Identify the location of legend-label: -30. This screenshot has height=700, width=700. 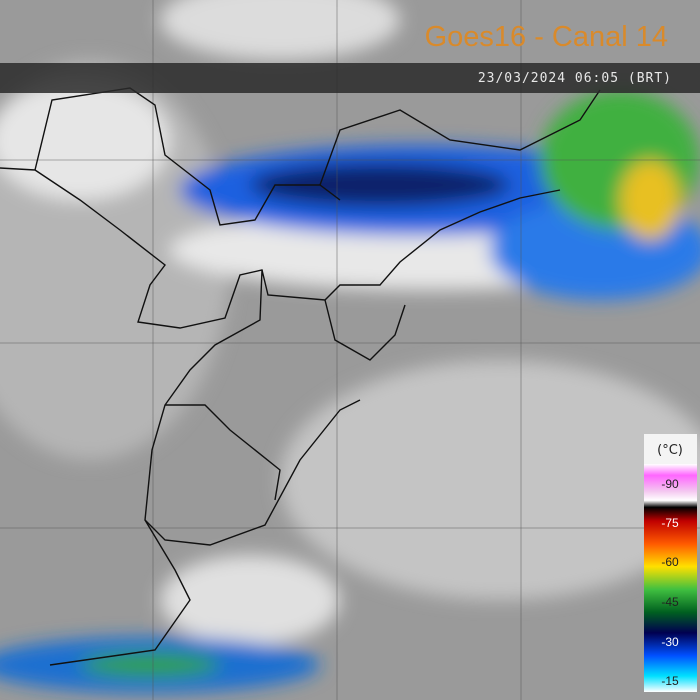
(670, 642).